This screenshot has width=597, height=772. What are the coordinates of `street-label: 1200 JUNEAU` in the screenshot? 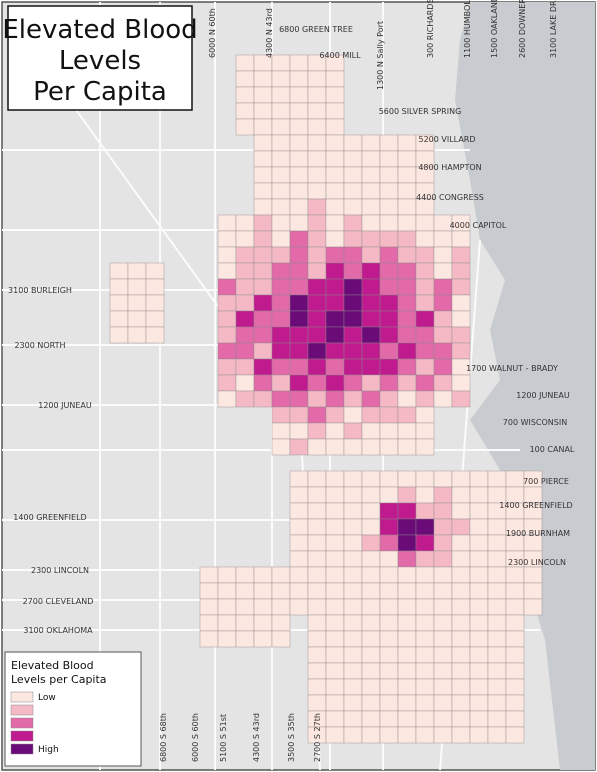 It's located at (543, 395).